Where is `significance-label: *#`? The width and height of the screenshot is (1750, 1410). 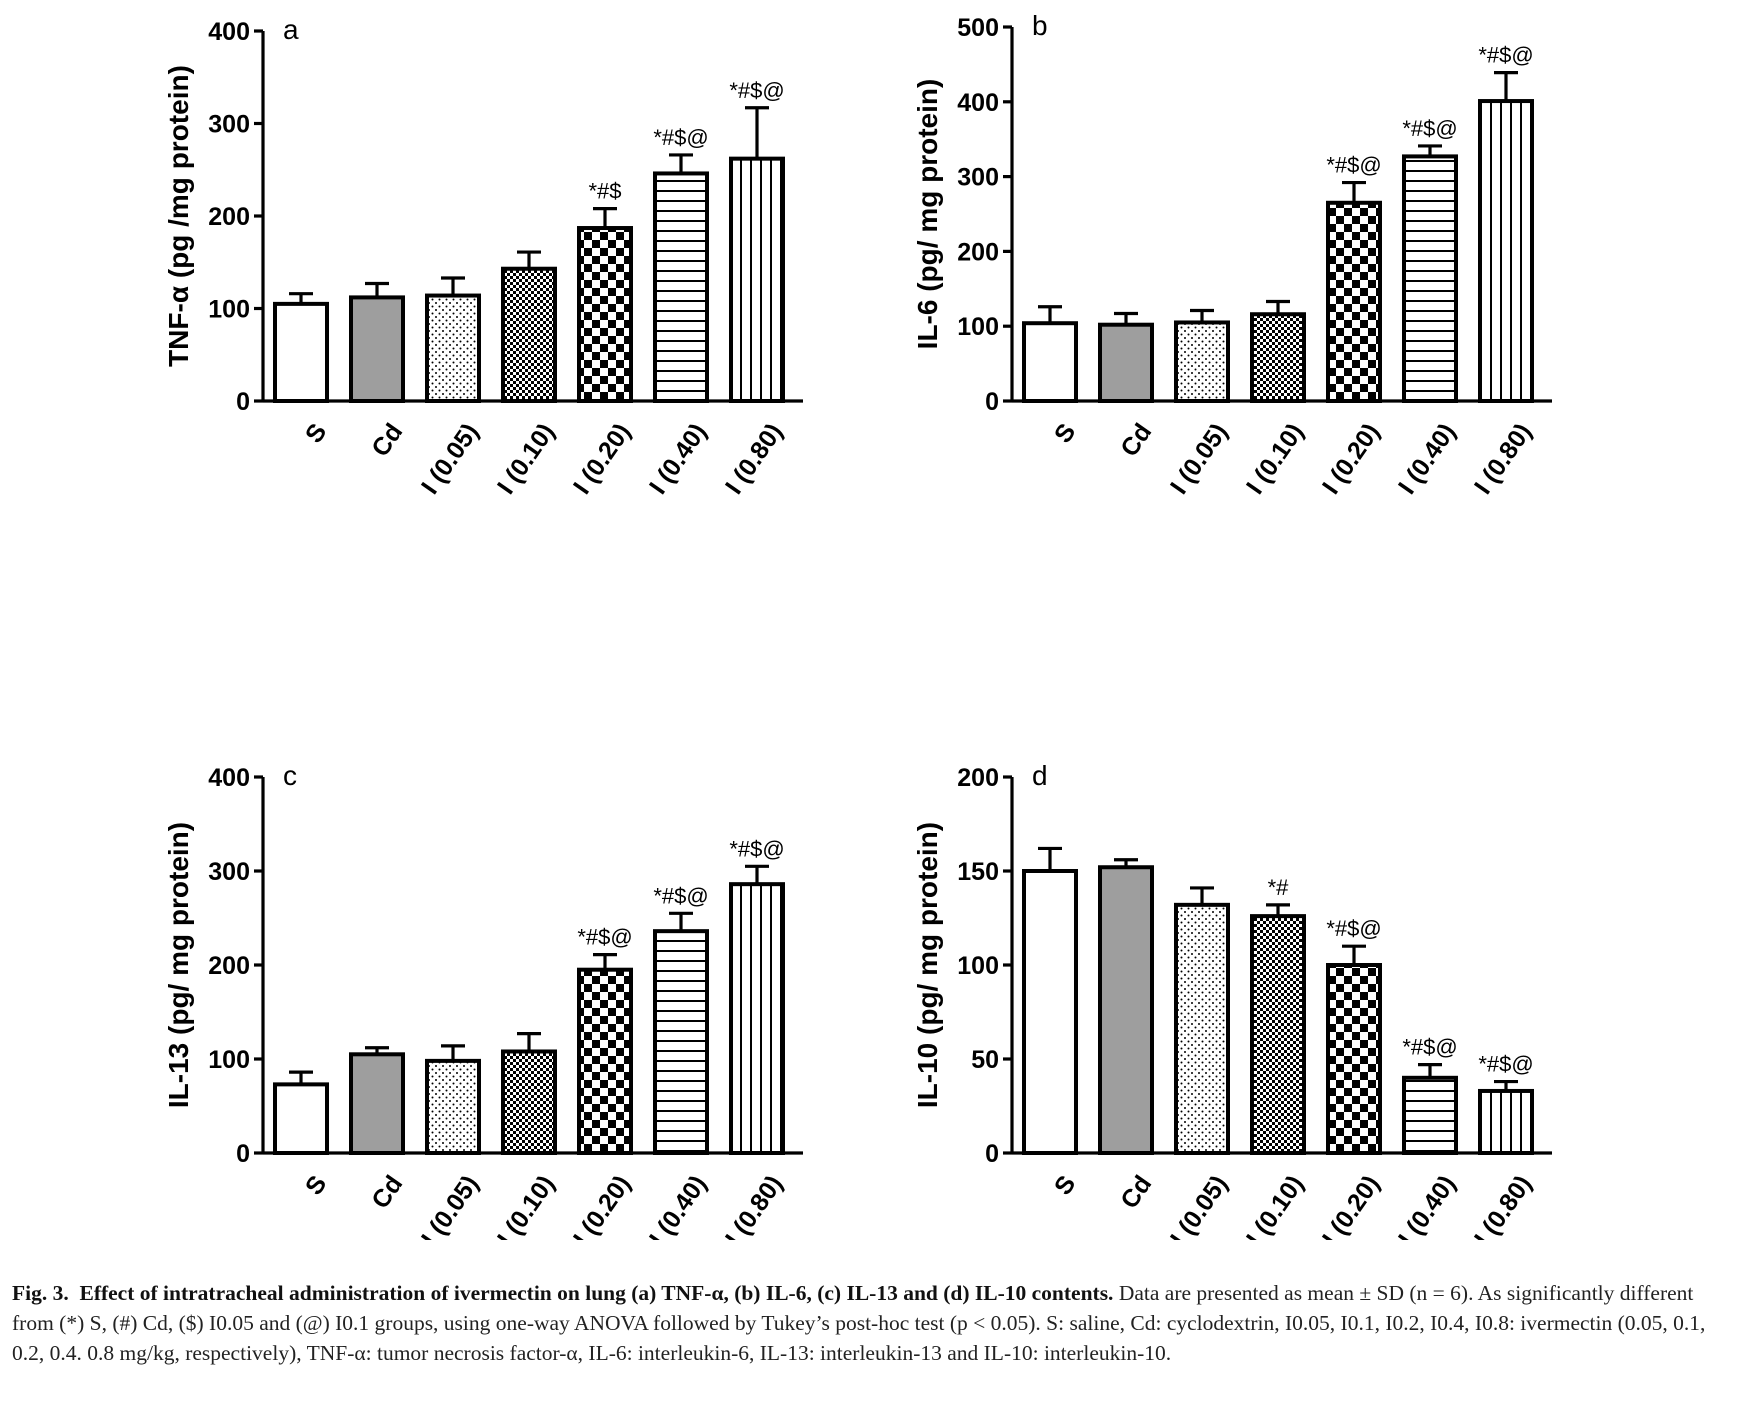 significance-label: *# is located at coordinates (1279, 887).